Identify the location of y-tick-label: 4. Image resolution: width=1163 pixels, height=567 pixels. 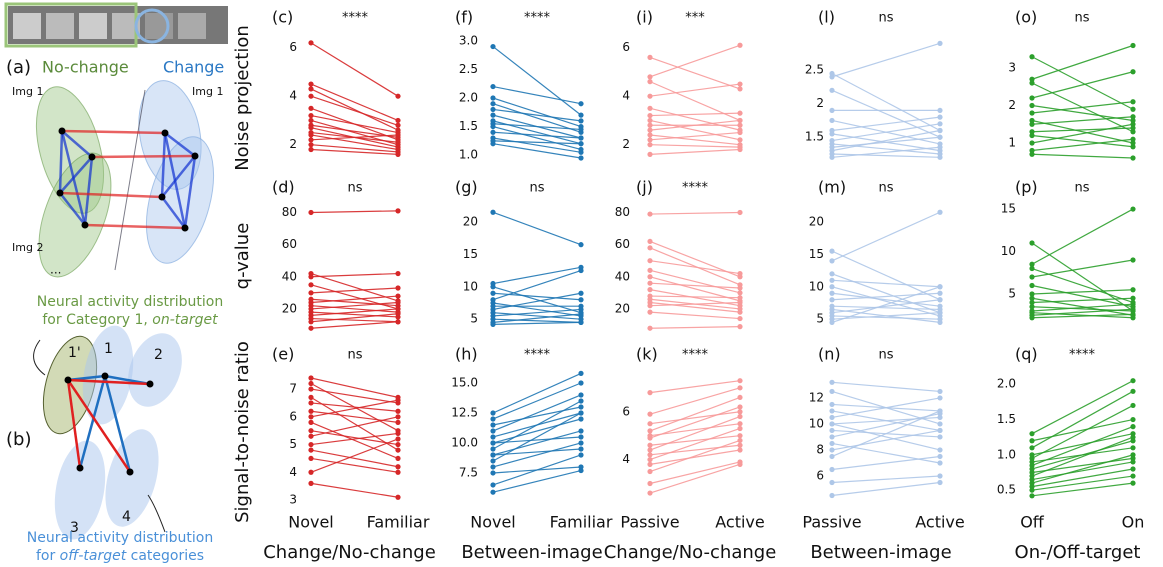
(626, 96).